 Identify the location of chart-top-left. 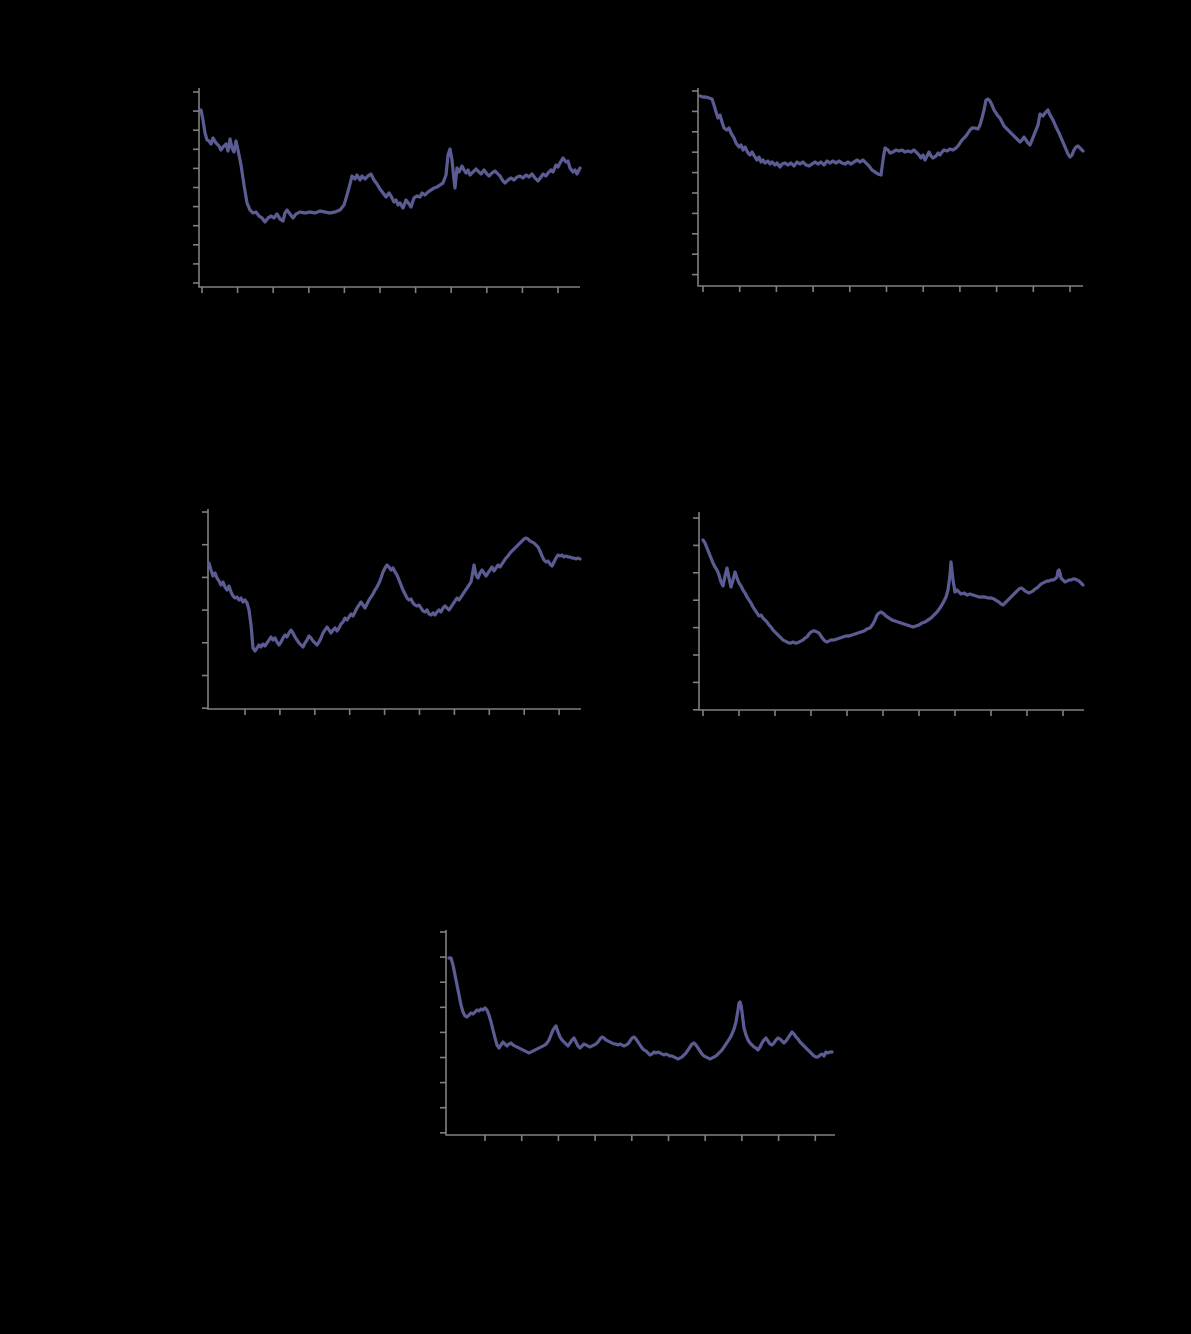
(387, 190).